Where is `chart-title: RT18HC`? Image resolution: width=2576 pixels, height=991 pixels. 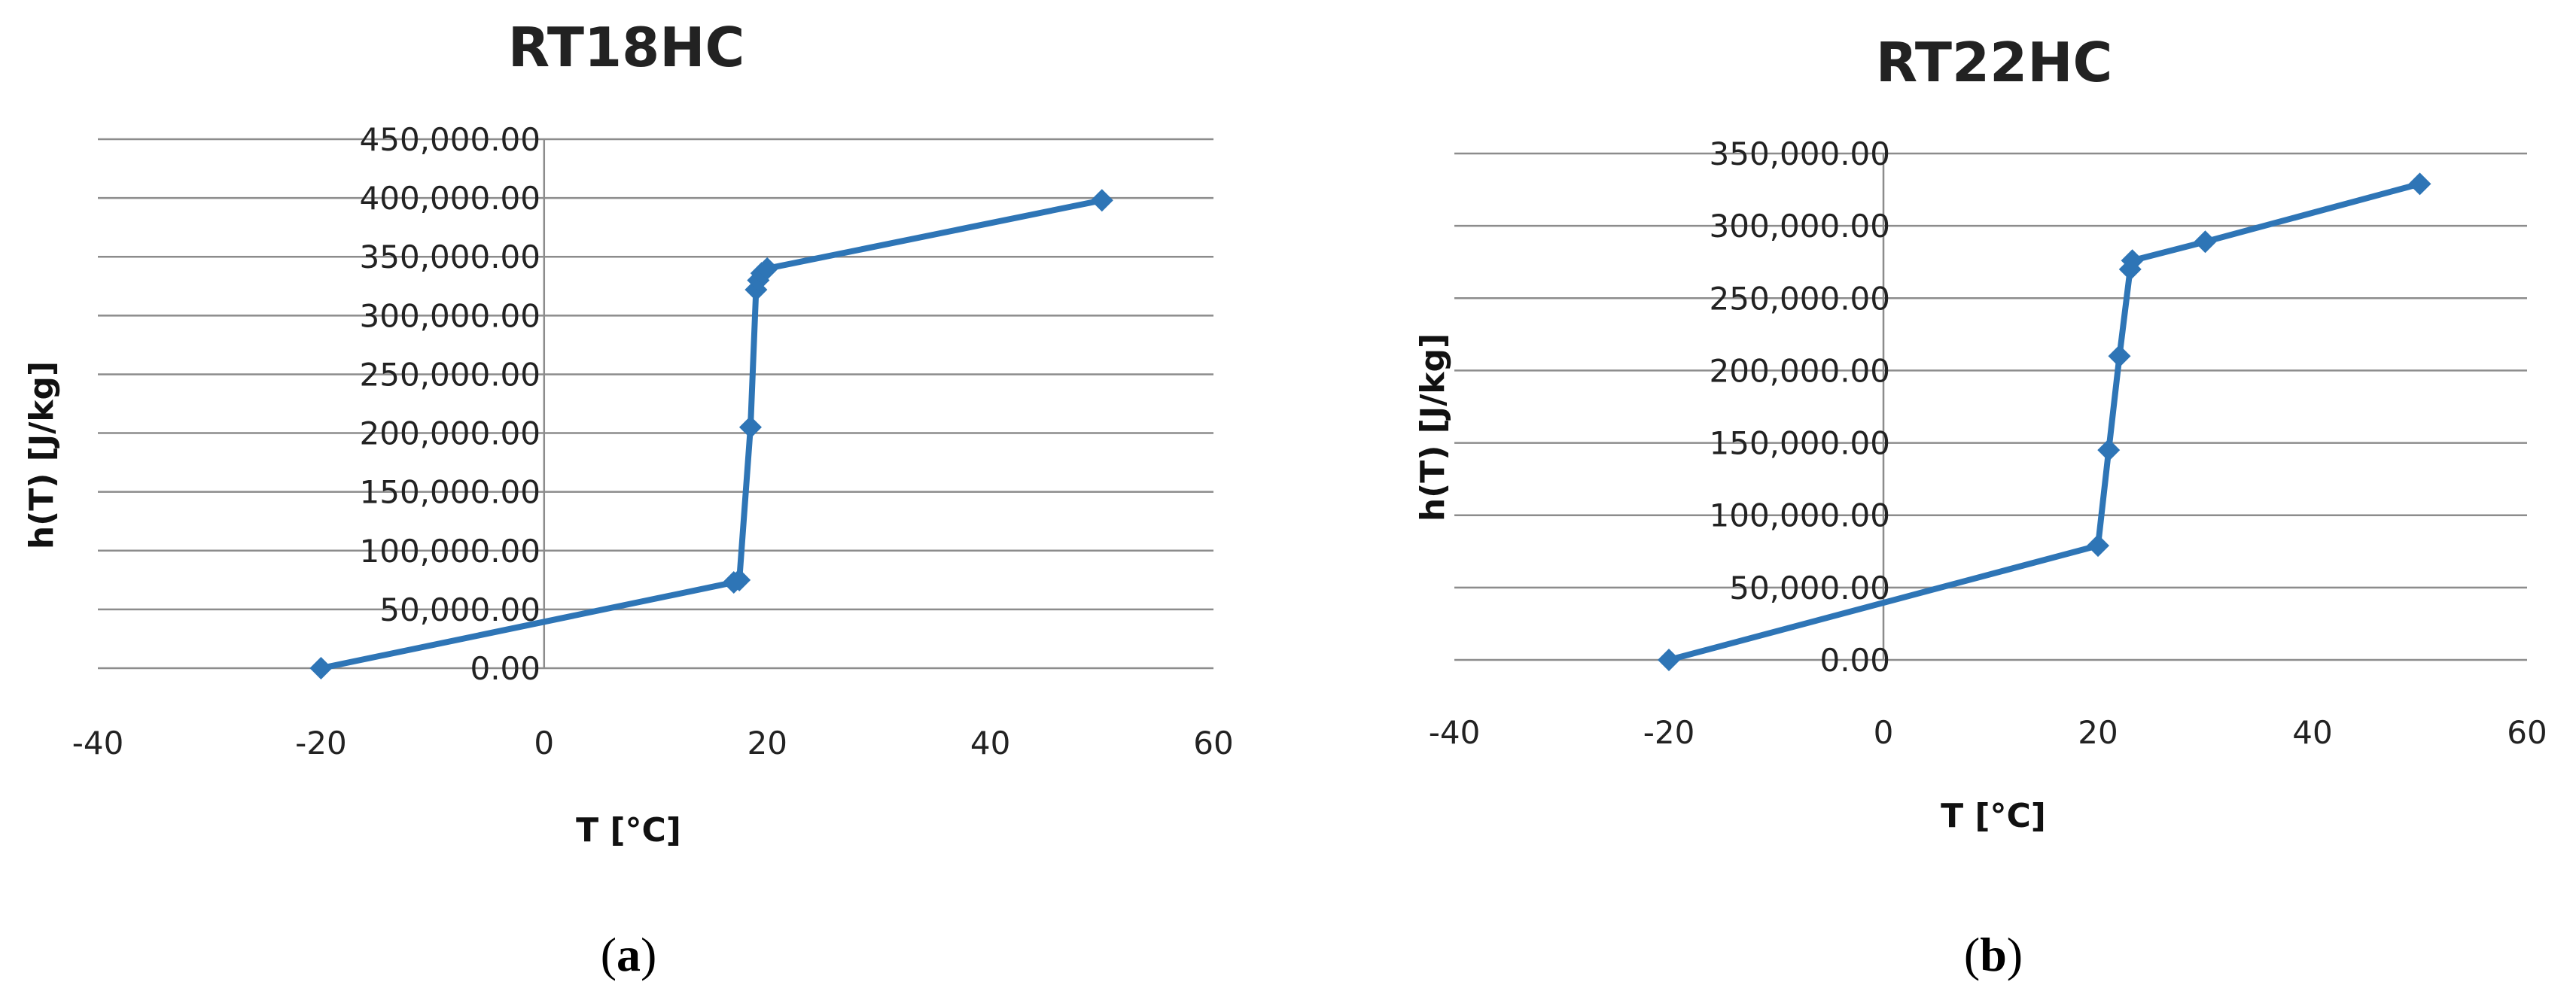 chart-title: RT18HC is located at coordinates (626, 47).